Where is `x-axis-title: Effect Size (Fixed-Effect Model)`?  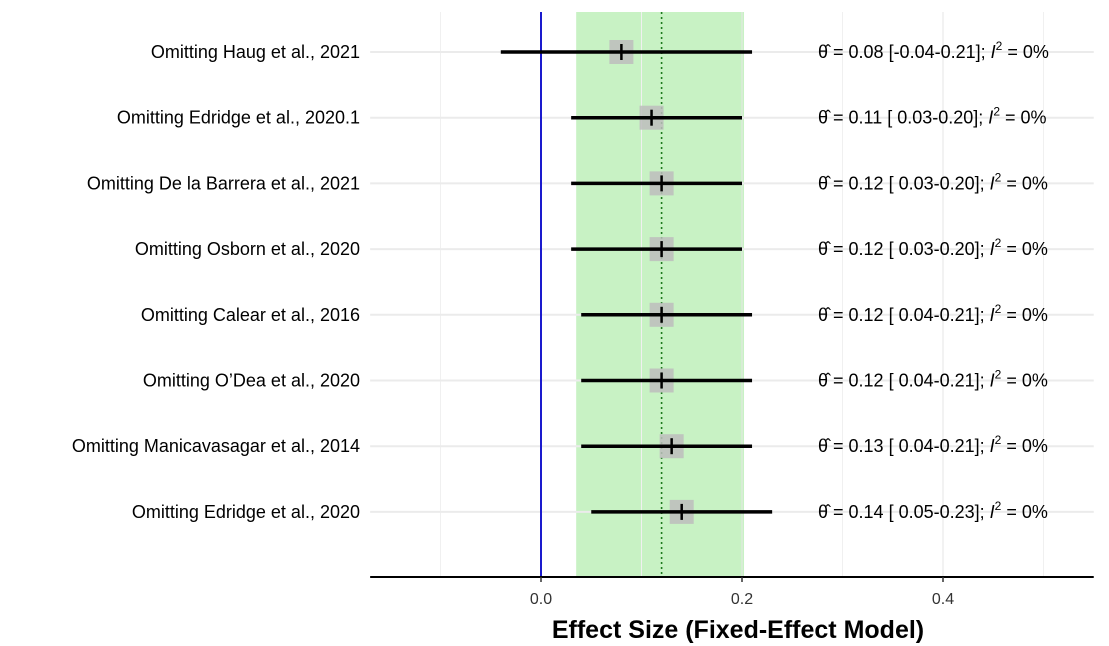 x-axis-title: Effect Size (Fixed-Effect Model) is located at coordinates (738, 630).